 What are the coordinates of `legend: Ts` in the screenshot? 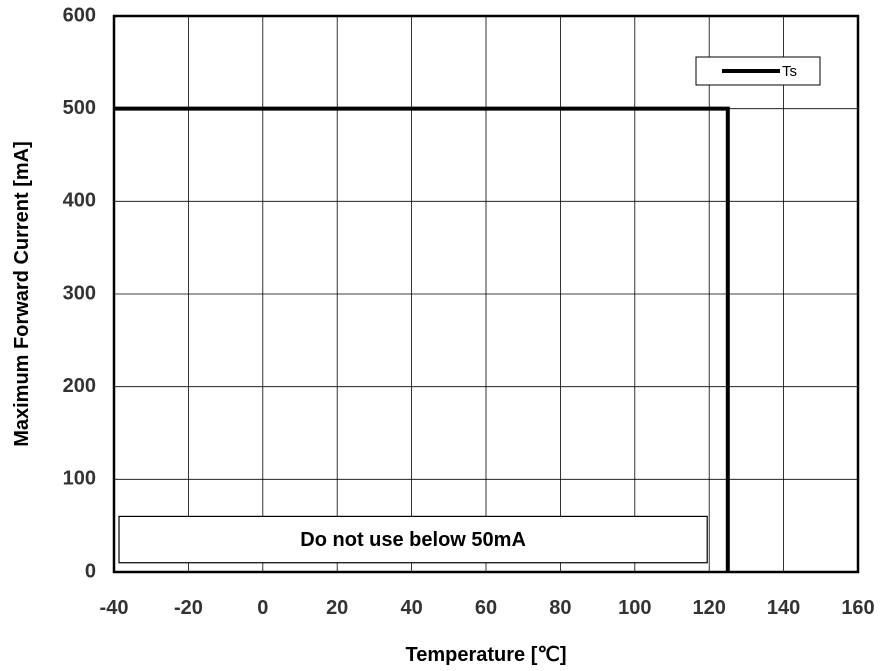 It's located at (758, 71).